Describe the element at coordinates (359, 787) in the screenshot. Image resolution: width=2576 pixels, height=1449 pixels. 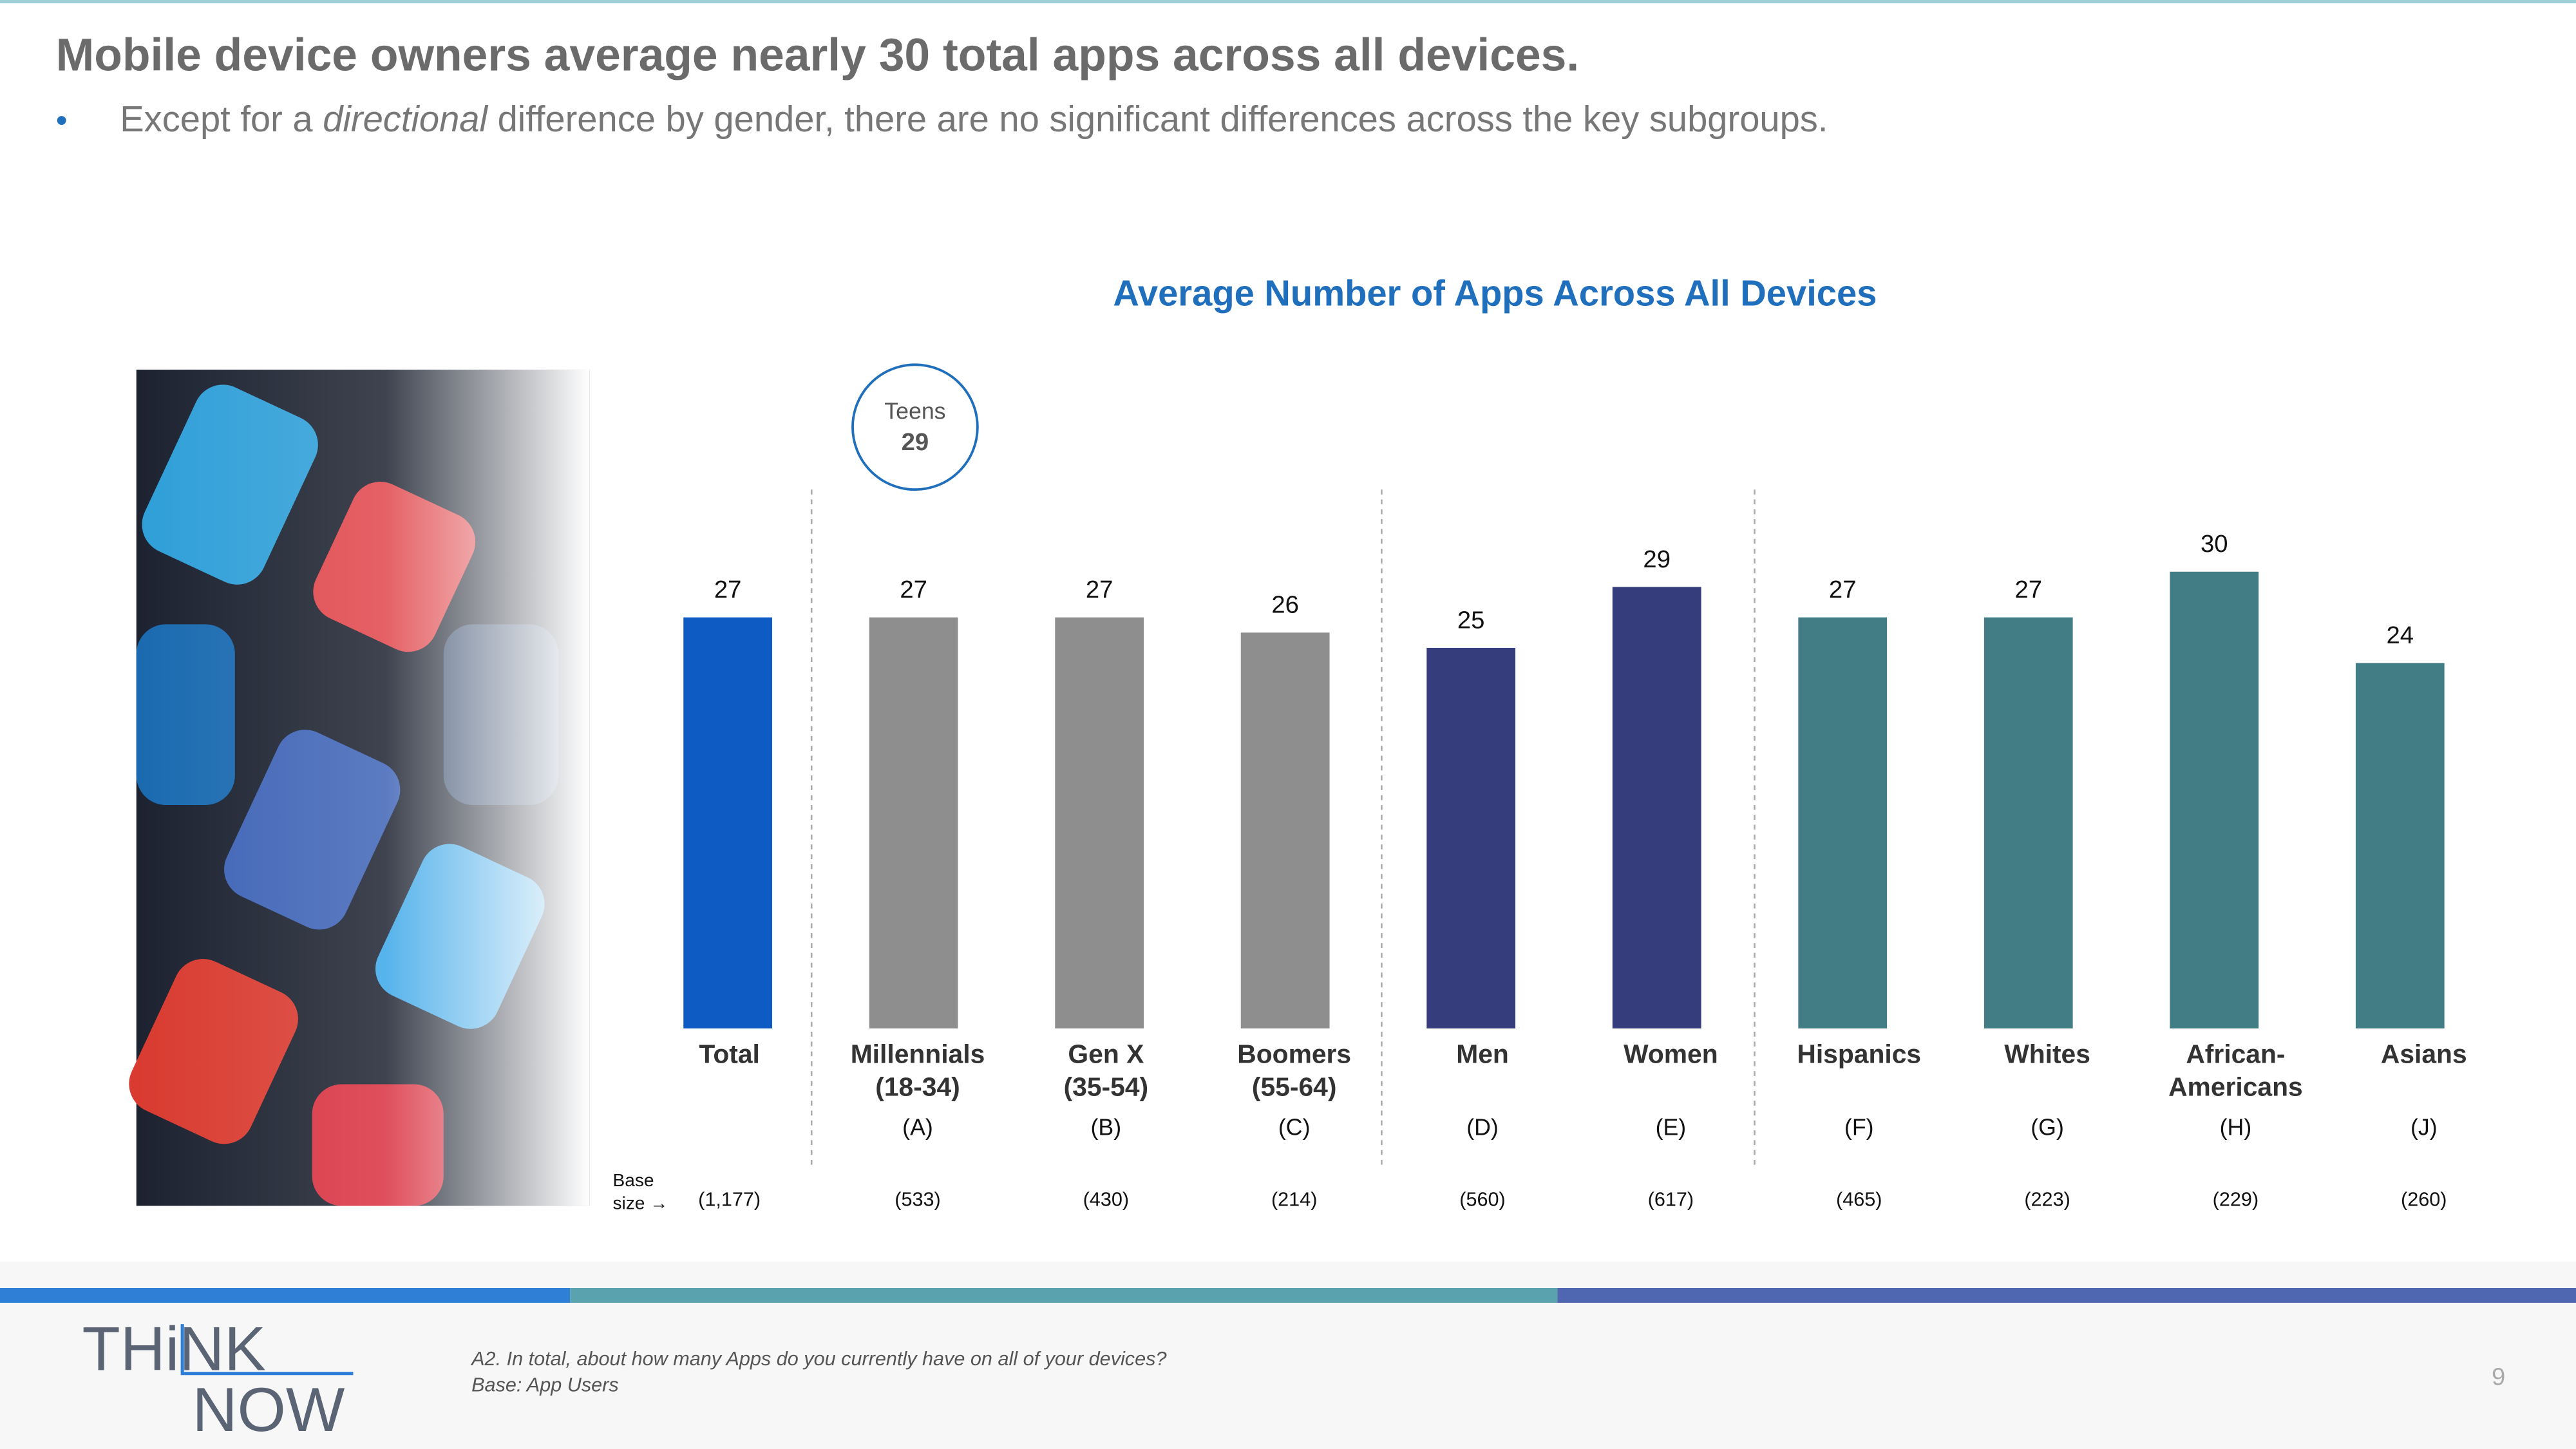
I see `photo` at that location.